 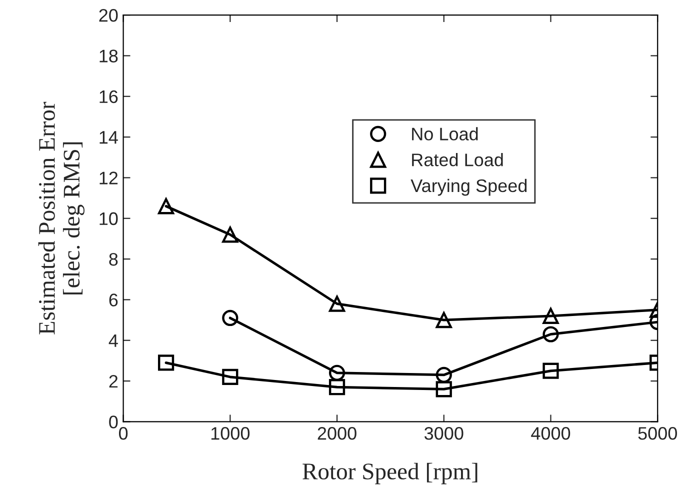 What do you see at coordinates (109, 97) in the screenshot?
I see `y-tick-label: 16` at bounding box center [109, 97].